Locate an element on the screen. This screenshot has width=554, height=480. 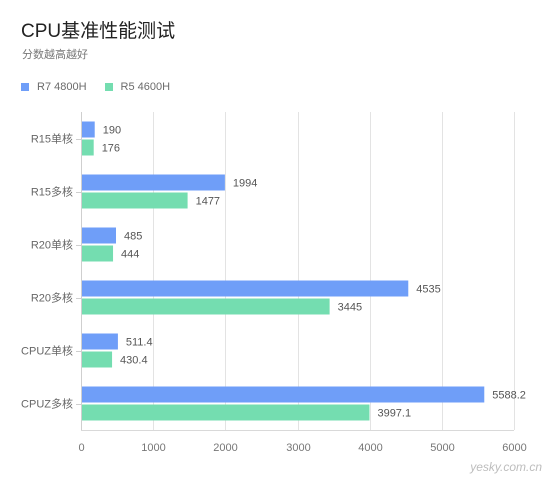
data-label: 511.4 is located at coordinates (139, 343).